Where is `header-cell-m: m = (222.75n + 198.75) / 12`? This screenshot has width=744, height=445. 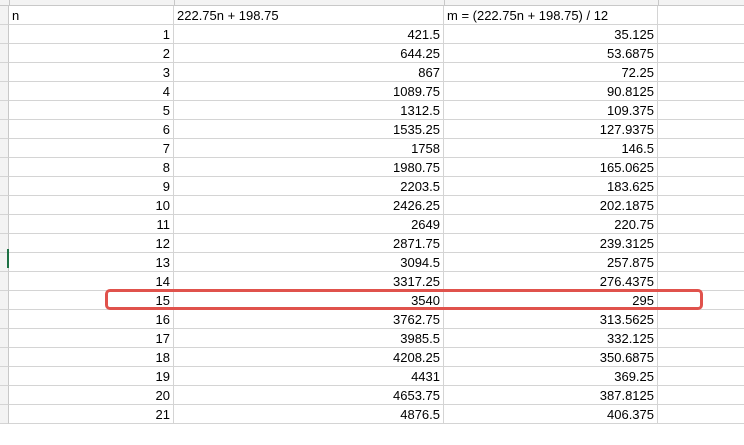
header-cell-m: m = (222.75n + 198.75) / 12 is located at coordinates (551, 15).